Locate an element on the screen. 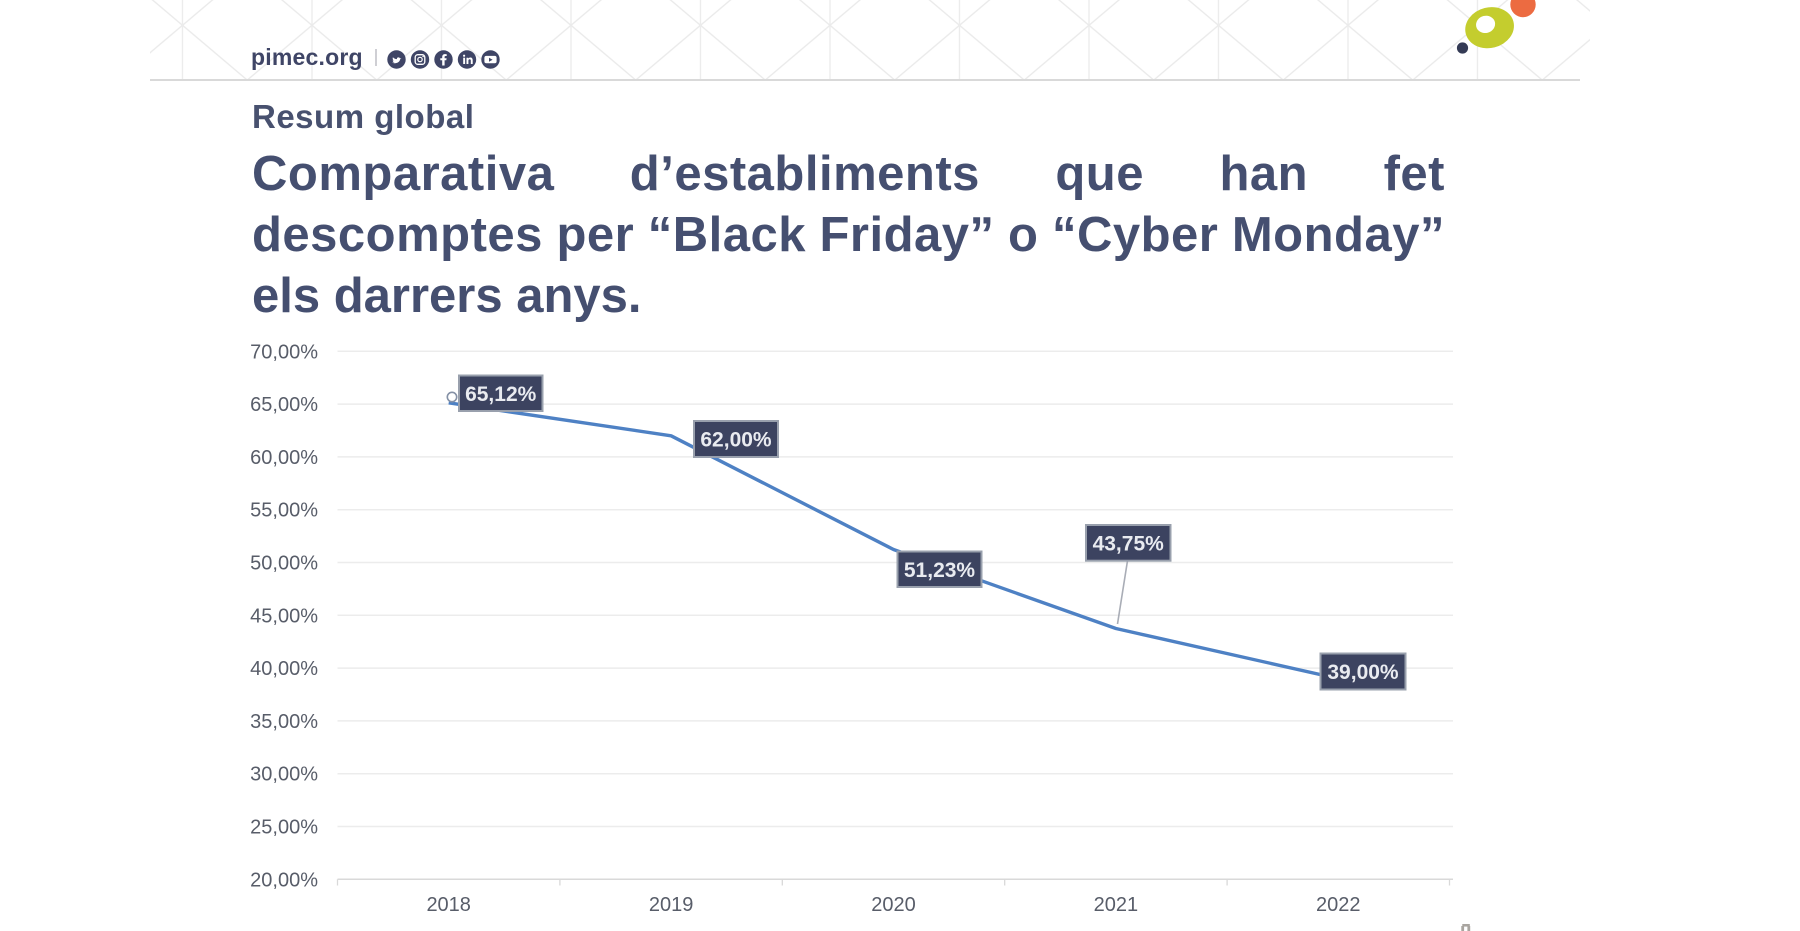 This screenshot has height=931, width=1800. svg-text: 40,00% is located at coordinates (284, 669).